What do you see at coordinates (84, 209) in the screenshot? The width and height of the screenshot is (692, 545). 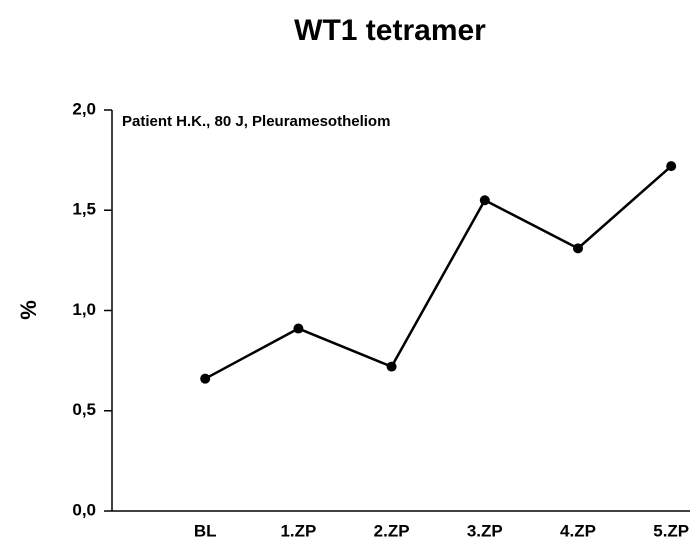 I see `y-tick-label: 1,5` at bounding box center [84, 209].